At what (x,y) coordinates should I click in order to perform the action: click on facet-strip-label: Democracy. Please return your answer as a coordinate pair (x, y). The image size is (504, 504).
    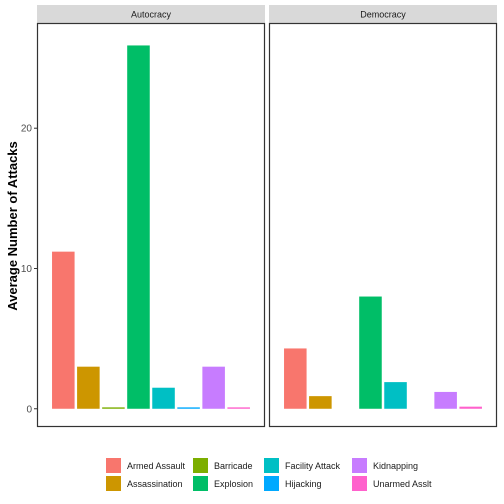
    Looking at the image, I should click on (383, 15).